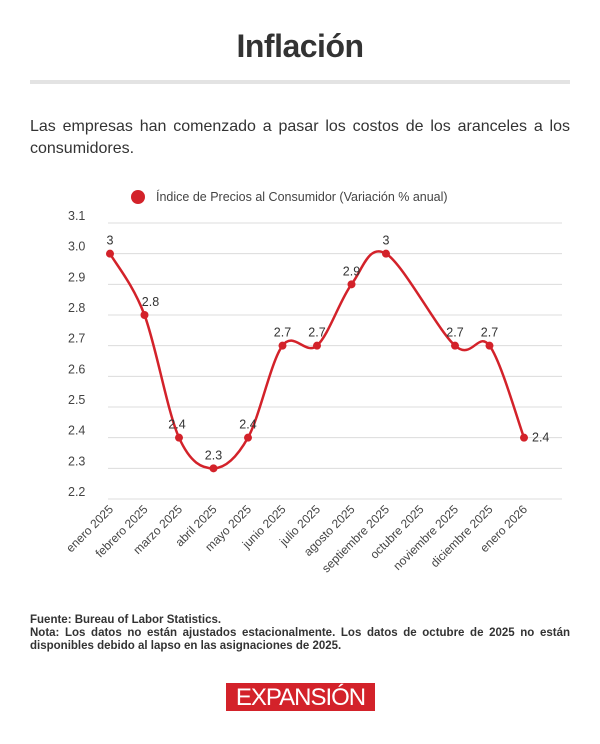  Describe the element at coordinates (138, 197) in the screenshot. I see `legend-marker` at that location.